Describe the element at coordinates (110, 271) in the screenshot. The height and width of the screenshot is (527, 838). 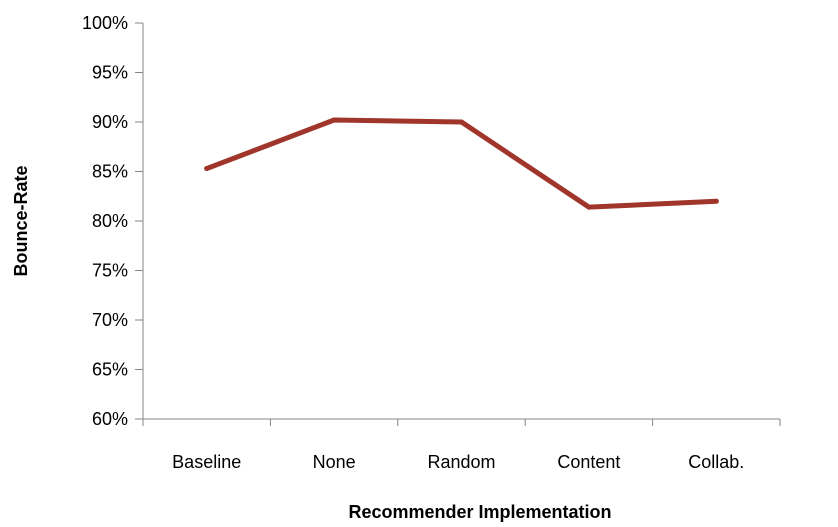
I see `y-tick-label: 75%` at that location.